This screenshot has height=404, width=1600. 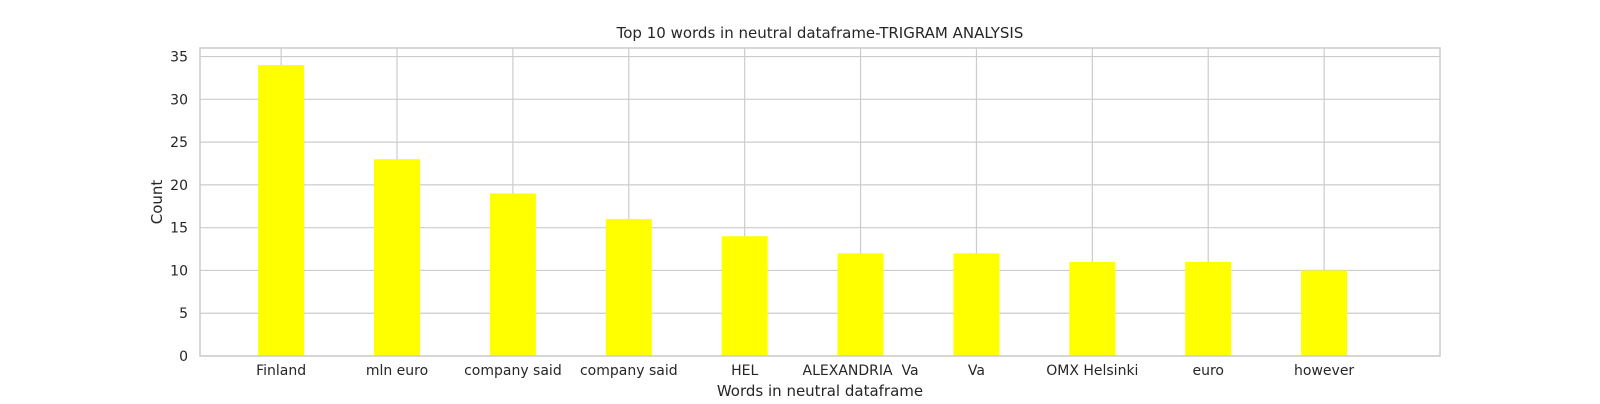 What do you see at coordinates (1092, 371) in the screenshot?
I see `x-tick-label: OMX Helsinki` at bounding box center [1092, 371].